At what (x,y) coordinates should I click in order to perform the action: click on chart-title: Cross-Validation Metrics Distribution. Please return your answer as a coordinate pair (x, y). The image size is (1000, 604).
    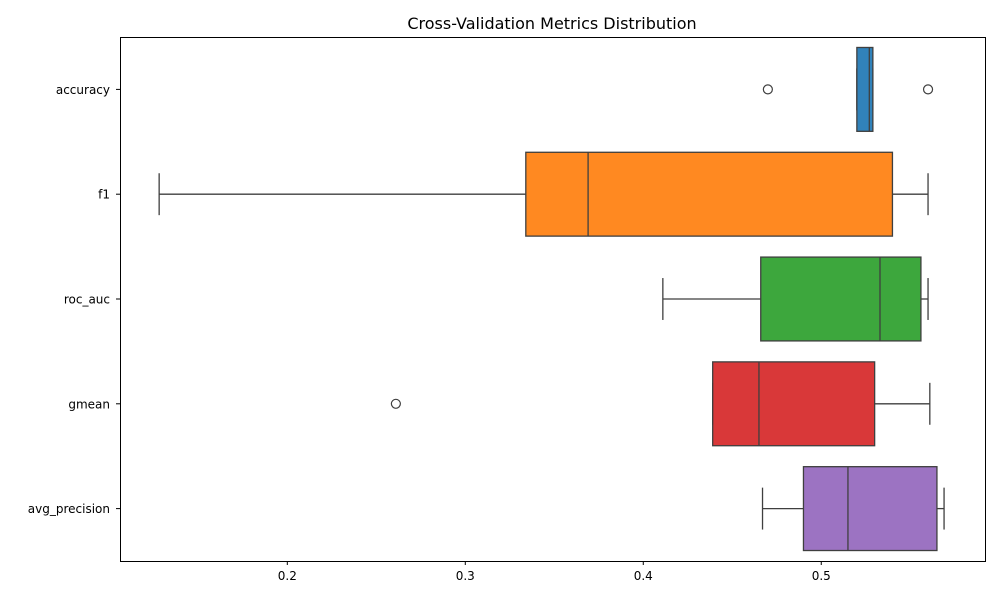
    Looking at the image, I should click on (551, 23).